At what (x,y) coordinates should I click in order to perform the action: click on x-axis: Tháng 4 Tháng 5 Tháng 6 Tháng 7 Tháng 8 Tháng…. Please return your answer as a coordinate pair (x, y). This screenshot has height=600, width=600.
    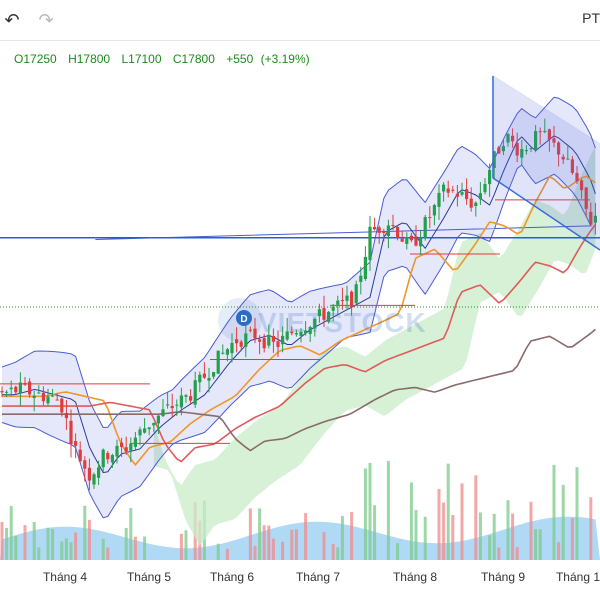
    Looking at the image, I should click on (321, 577).